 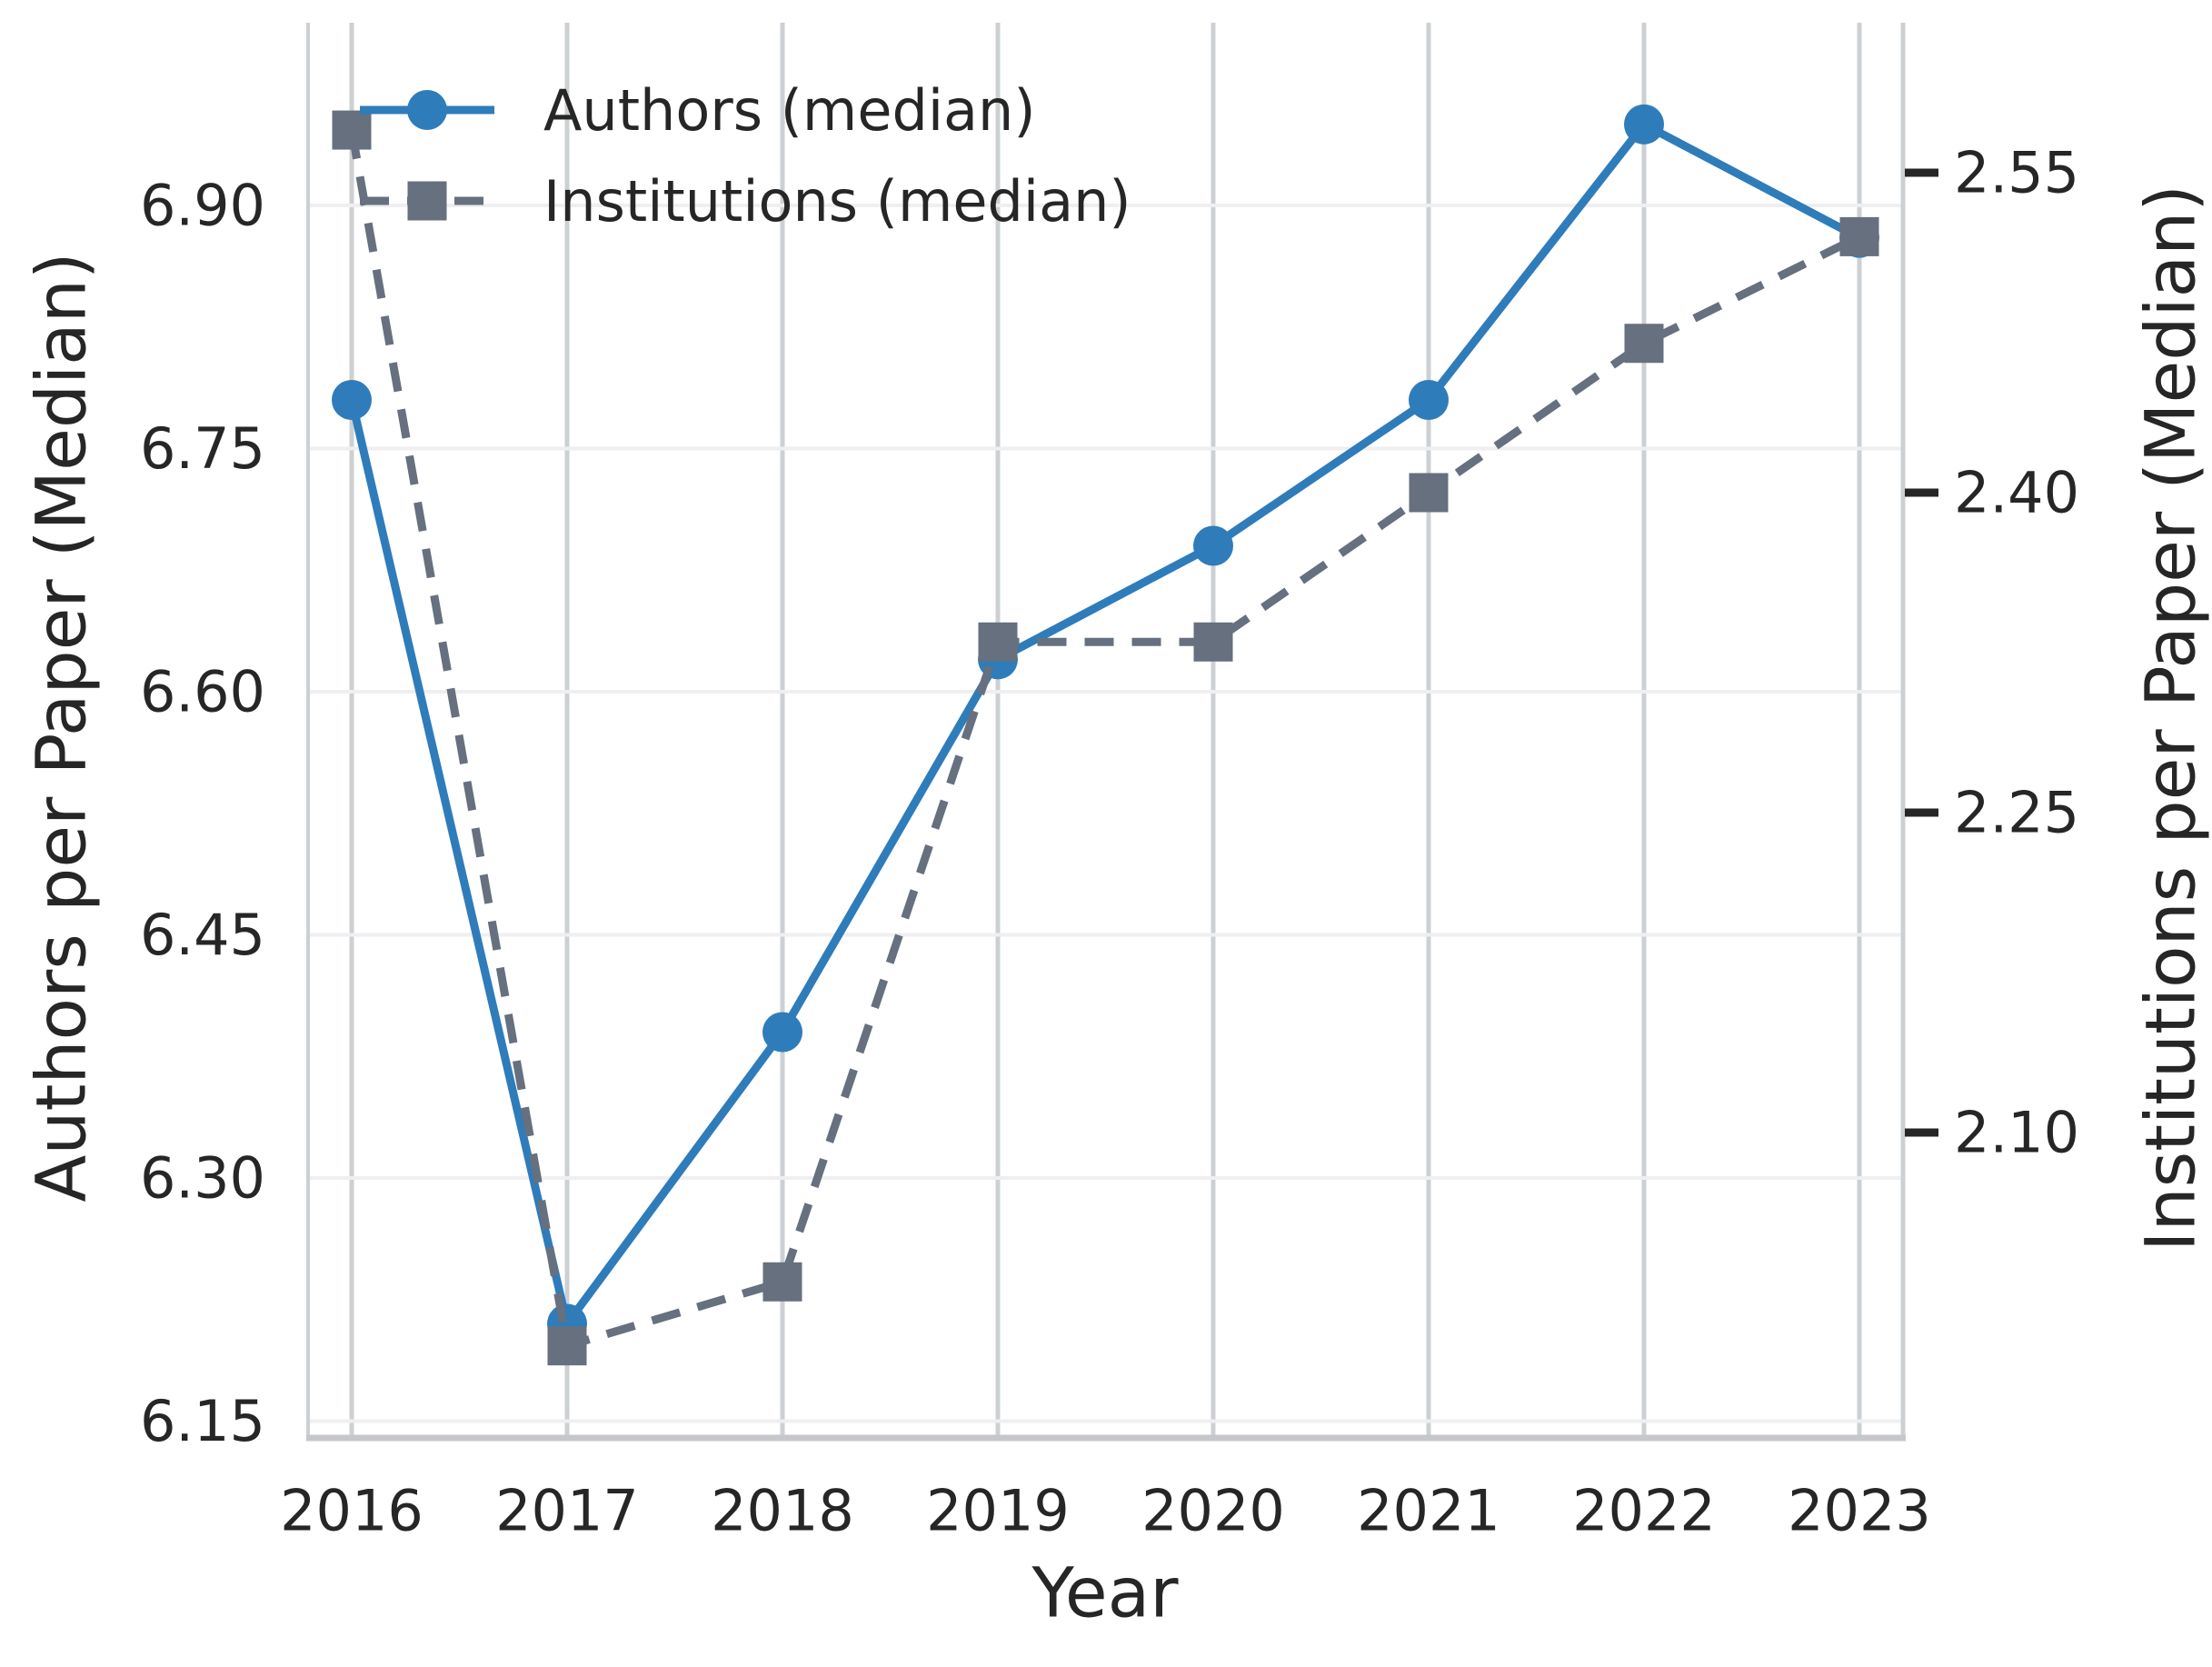 I want to click on institutions-marker-sample-icon, so click(x=427, y=201).